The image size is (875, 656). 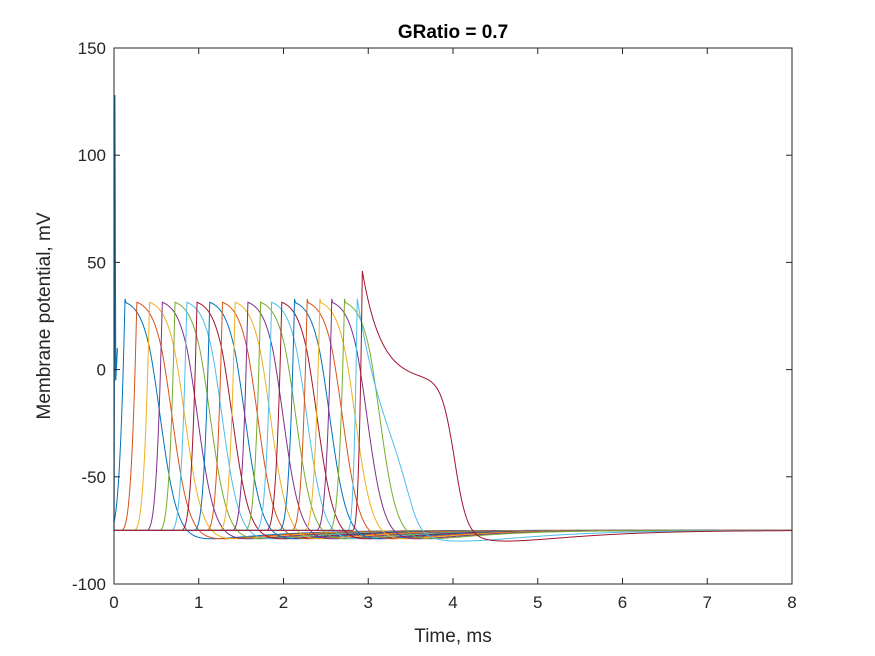 I want to click on x-tick-label: 2, so click(x=283, y=602).